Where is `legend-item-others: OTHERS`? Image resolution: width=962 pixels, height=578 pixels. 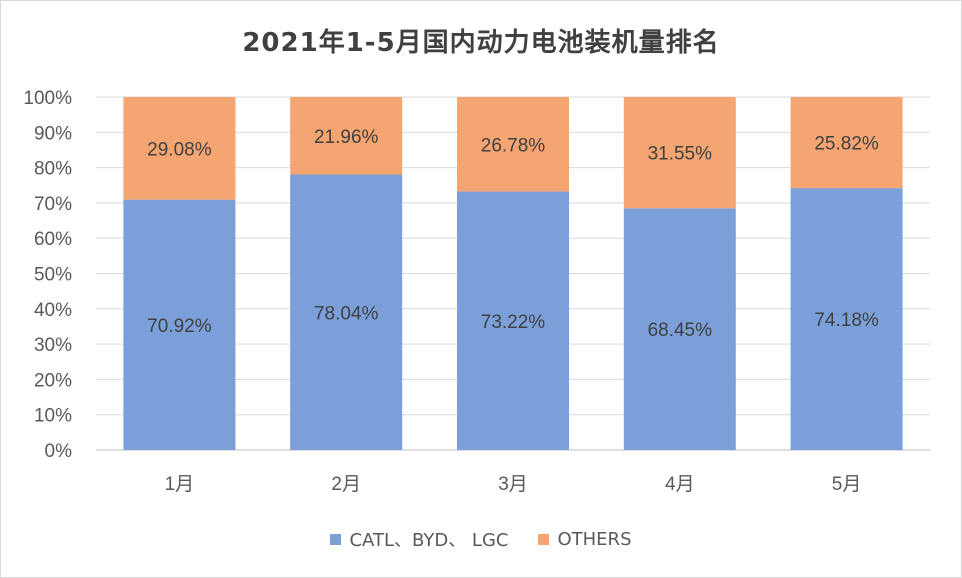
legend-item-others: OTHERS is located at coordinates (585, 539).